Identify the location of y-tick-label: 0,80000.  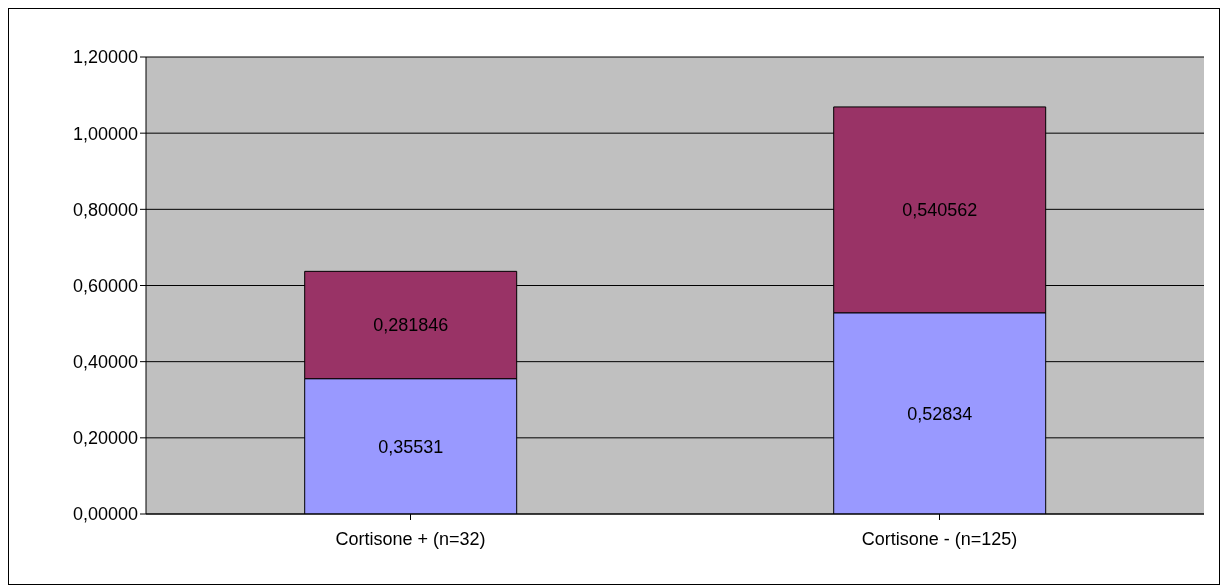
(105, 209).